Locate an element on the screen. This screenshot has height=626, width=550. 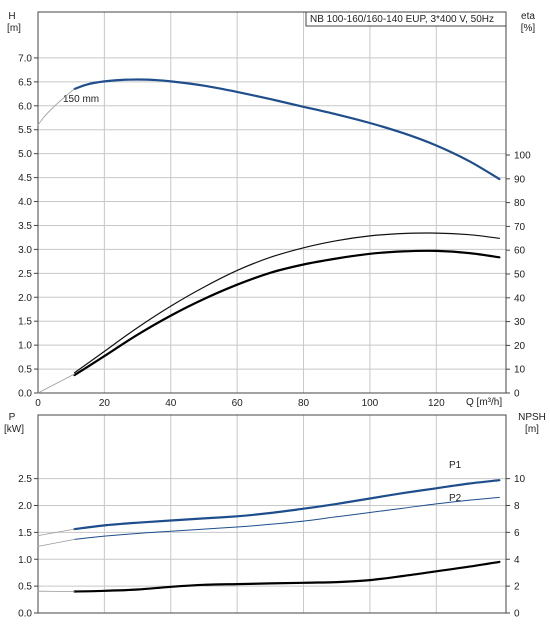
power-tick-label: 1.0 is located at coordinates (25, 560).